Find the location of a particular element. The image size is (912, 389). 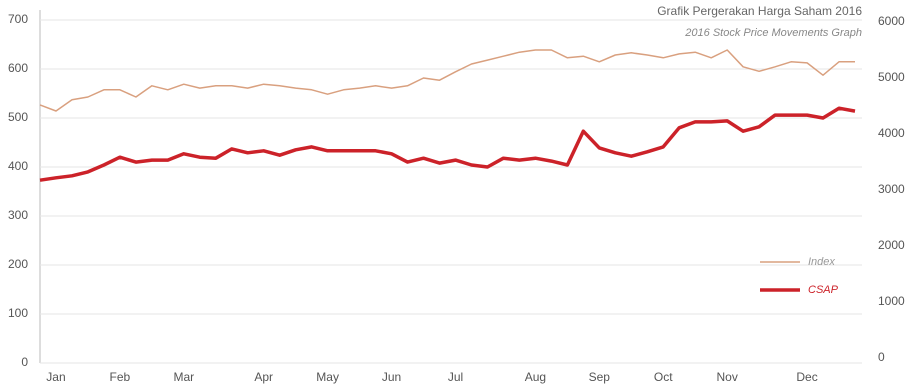

y-tick-label: 500 is located at coordinates (18, 117).